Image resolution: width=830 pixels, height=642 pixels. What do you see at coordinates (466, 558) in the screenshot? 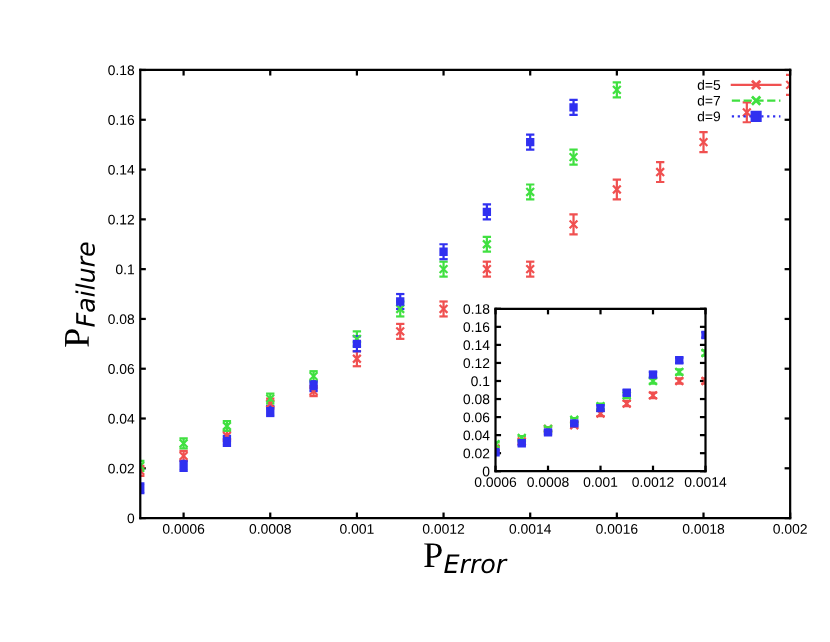
I see `x-axis-title: P$_{Error}$` at bounding box center [466, 558].